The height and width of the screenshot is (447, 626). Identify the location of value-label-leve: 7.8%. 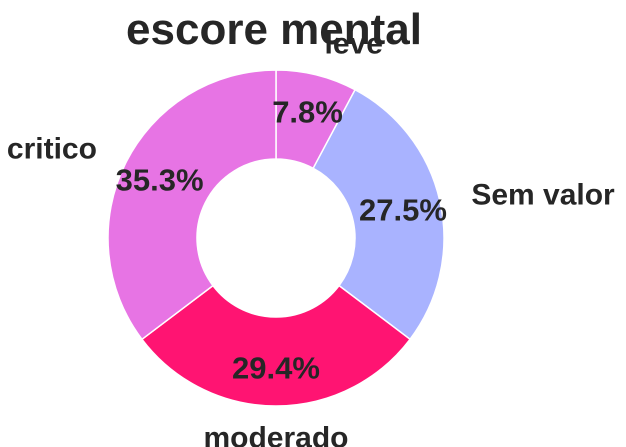
(307, 111).